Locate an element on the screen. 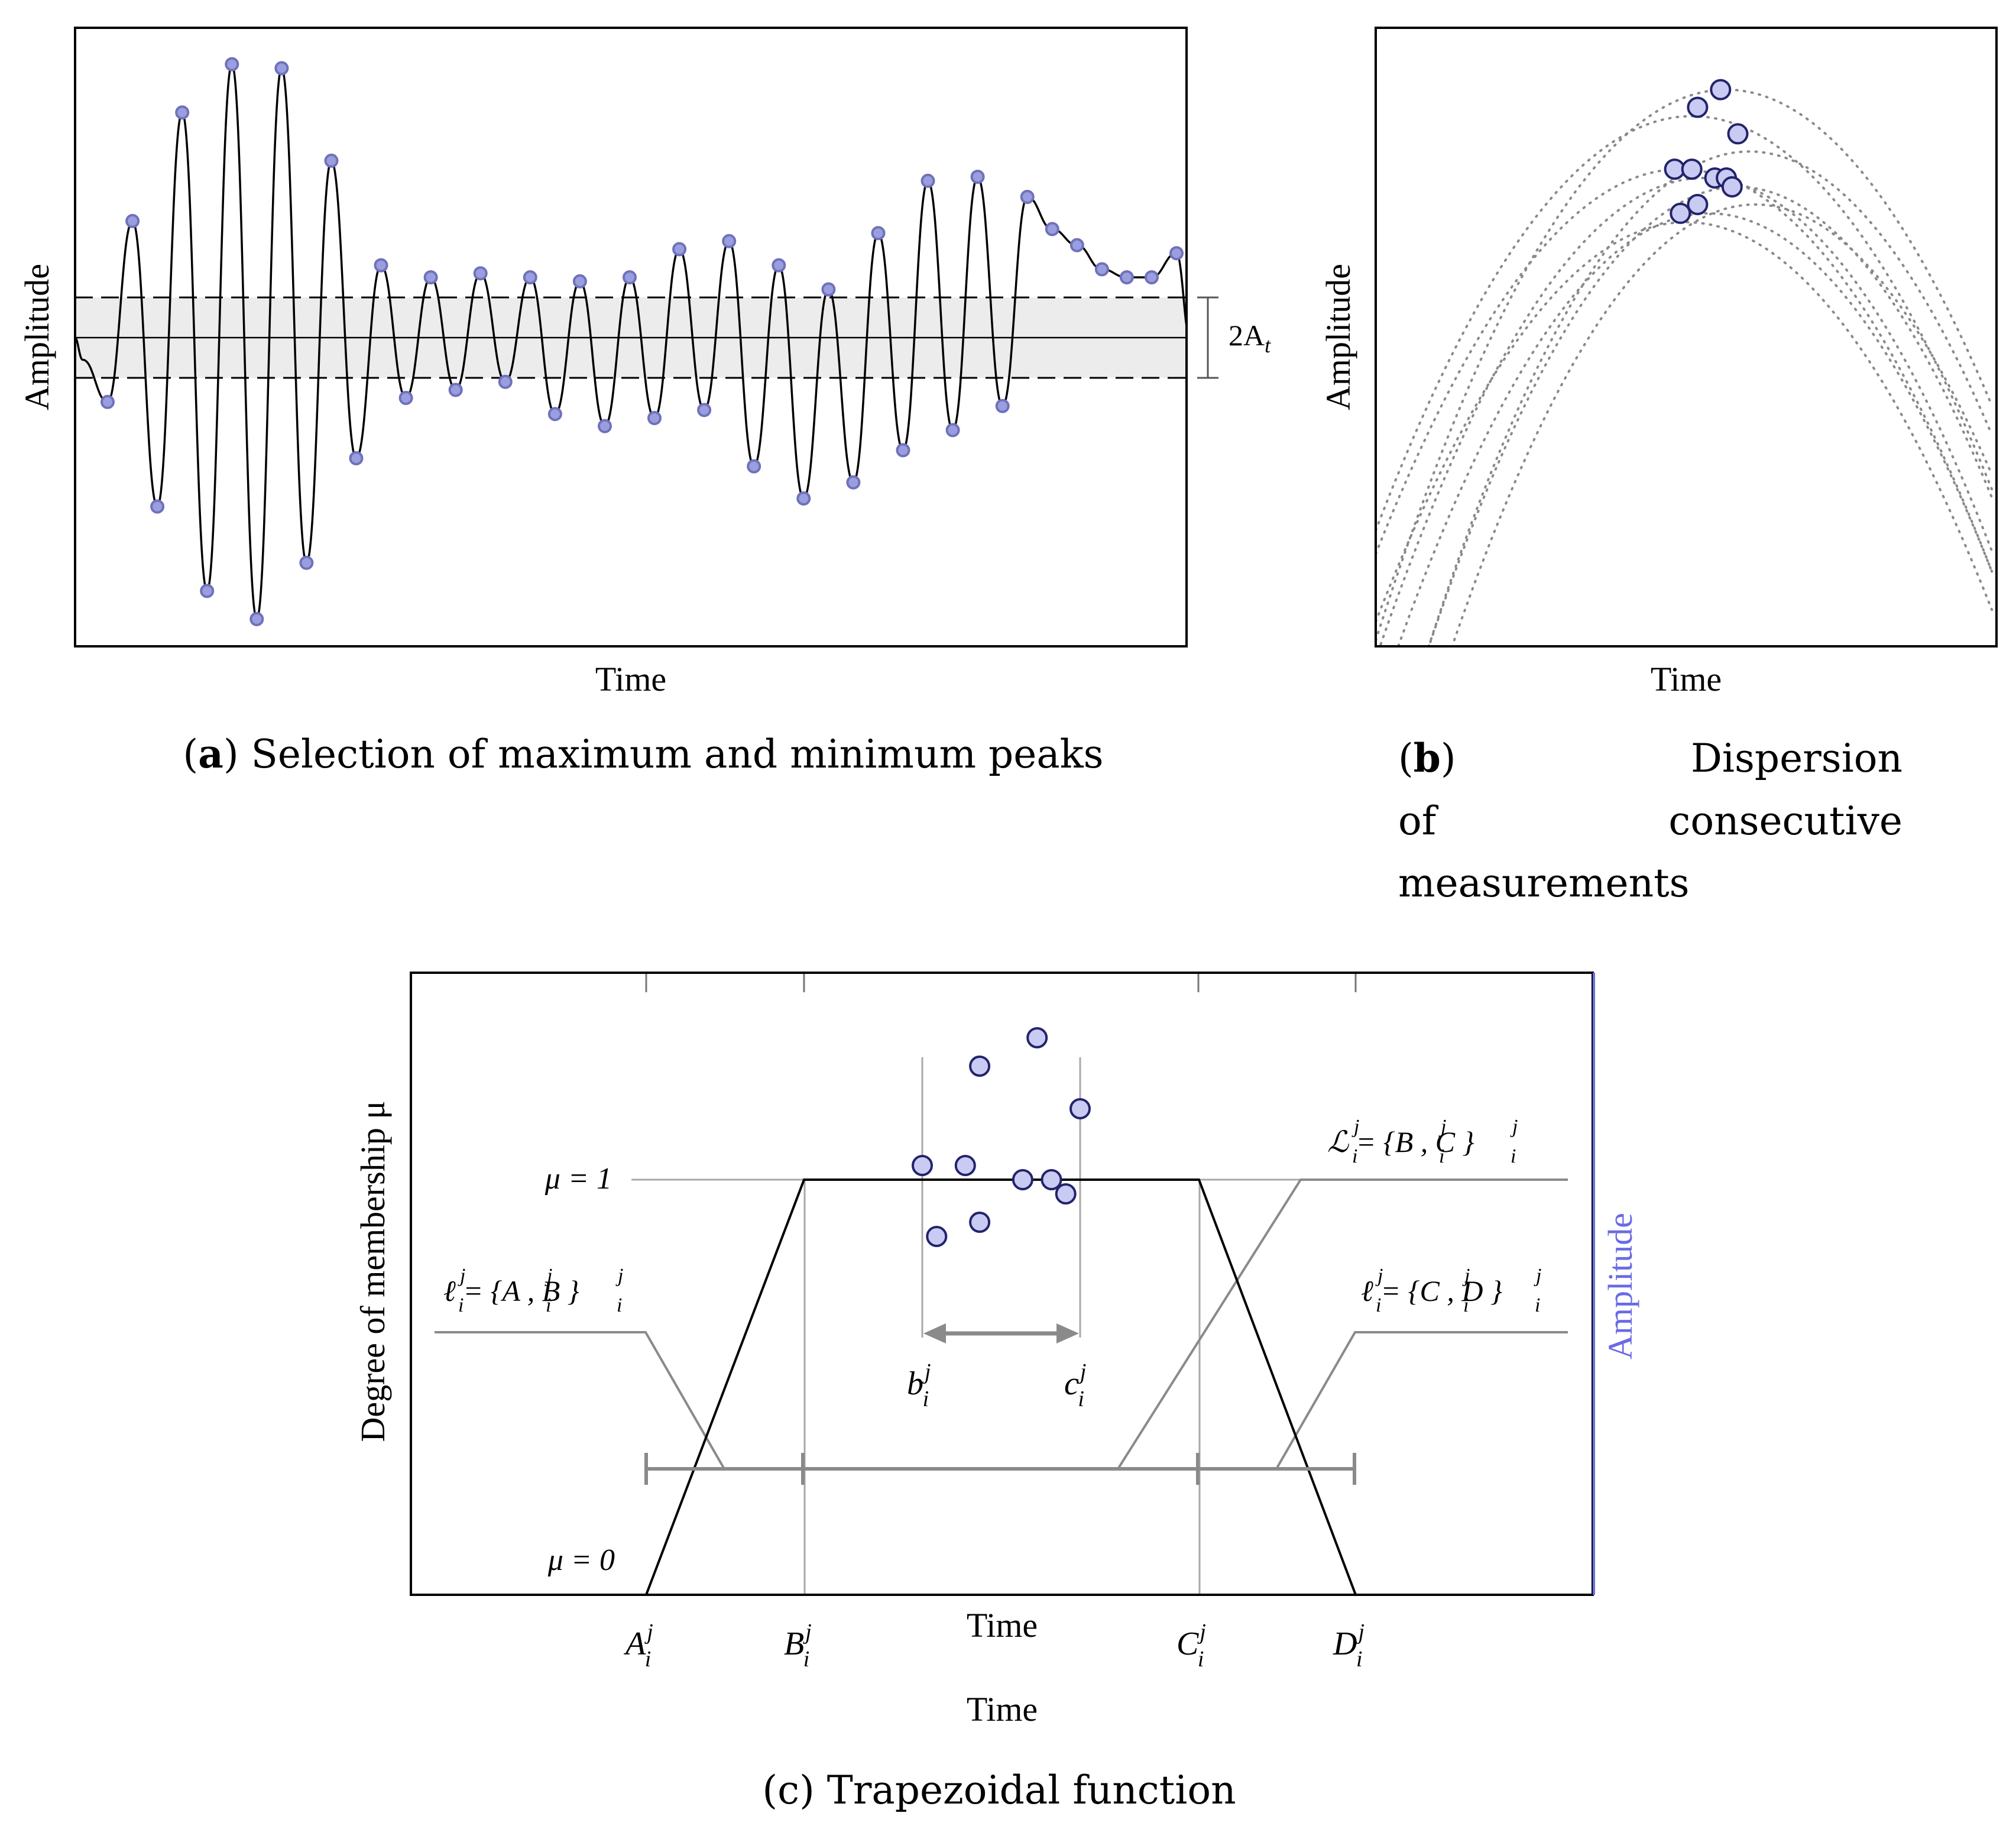 The image size is (2016, 1826). panel-c-set-left: ℓ = {A , B } is located at coordinates (511, 1290).